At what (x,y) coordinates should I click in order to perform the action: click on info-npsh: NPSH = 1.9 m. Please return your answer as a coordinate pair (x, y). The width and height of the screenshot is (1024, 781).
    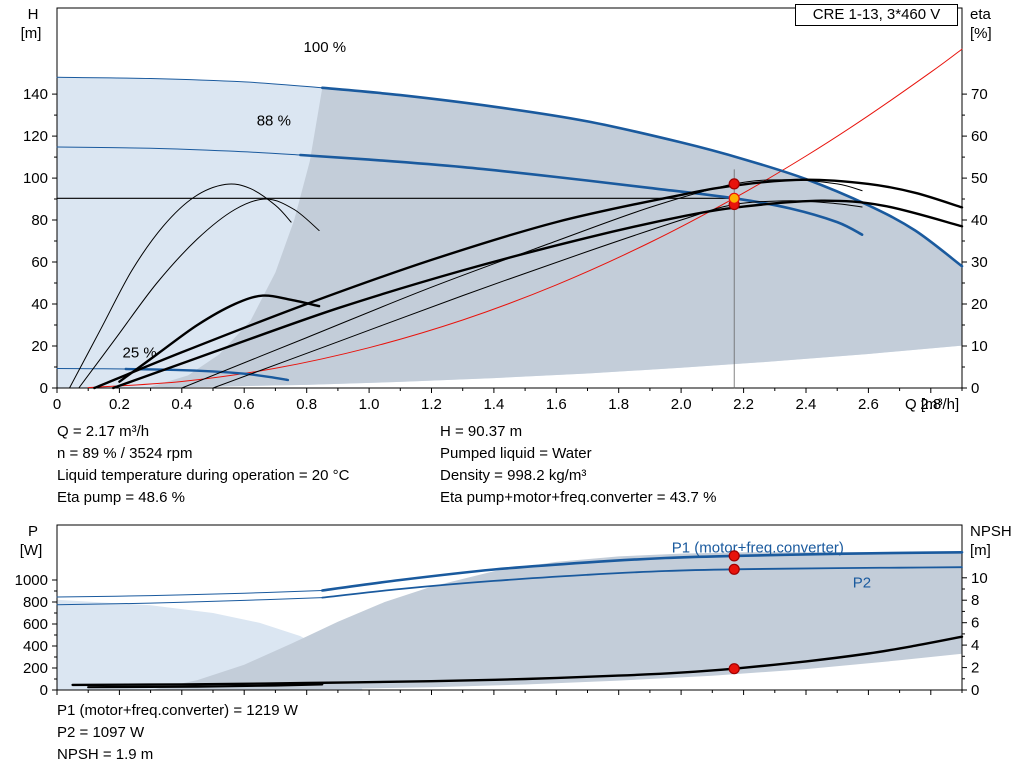
    Looking at the image, I should click on (105, 754).